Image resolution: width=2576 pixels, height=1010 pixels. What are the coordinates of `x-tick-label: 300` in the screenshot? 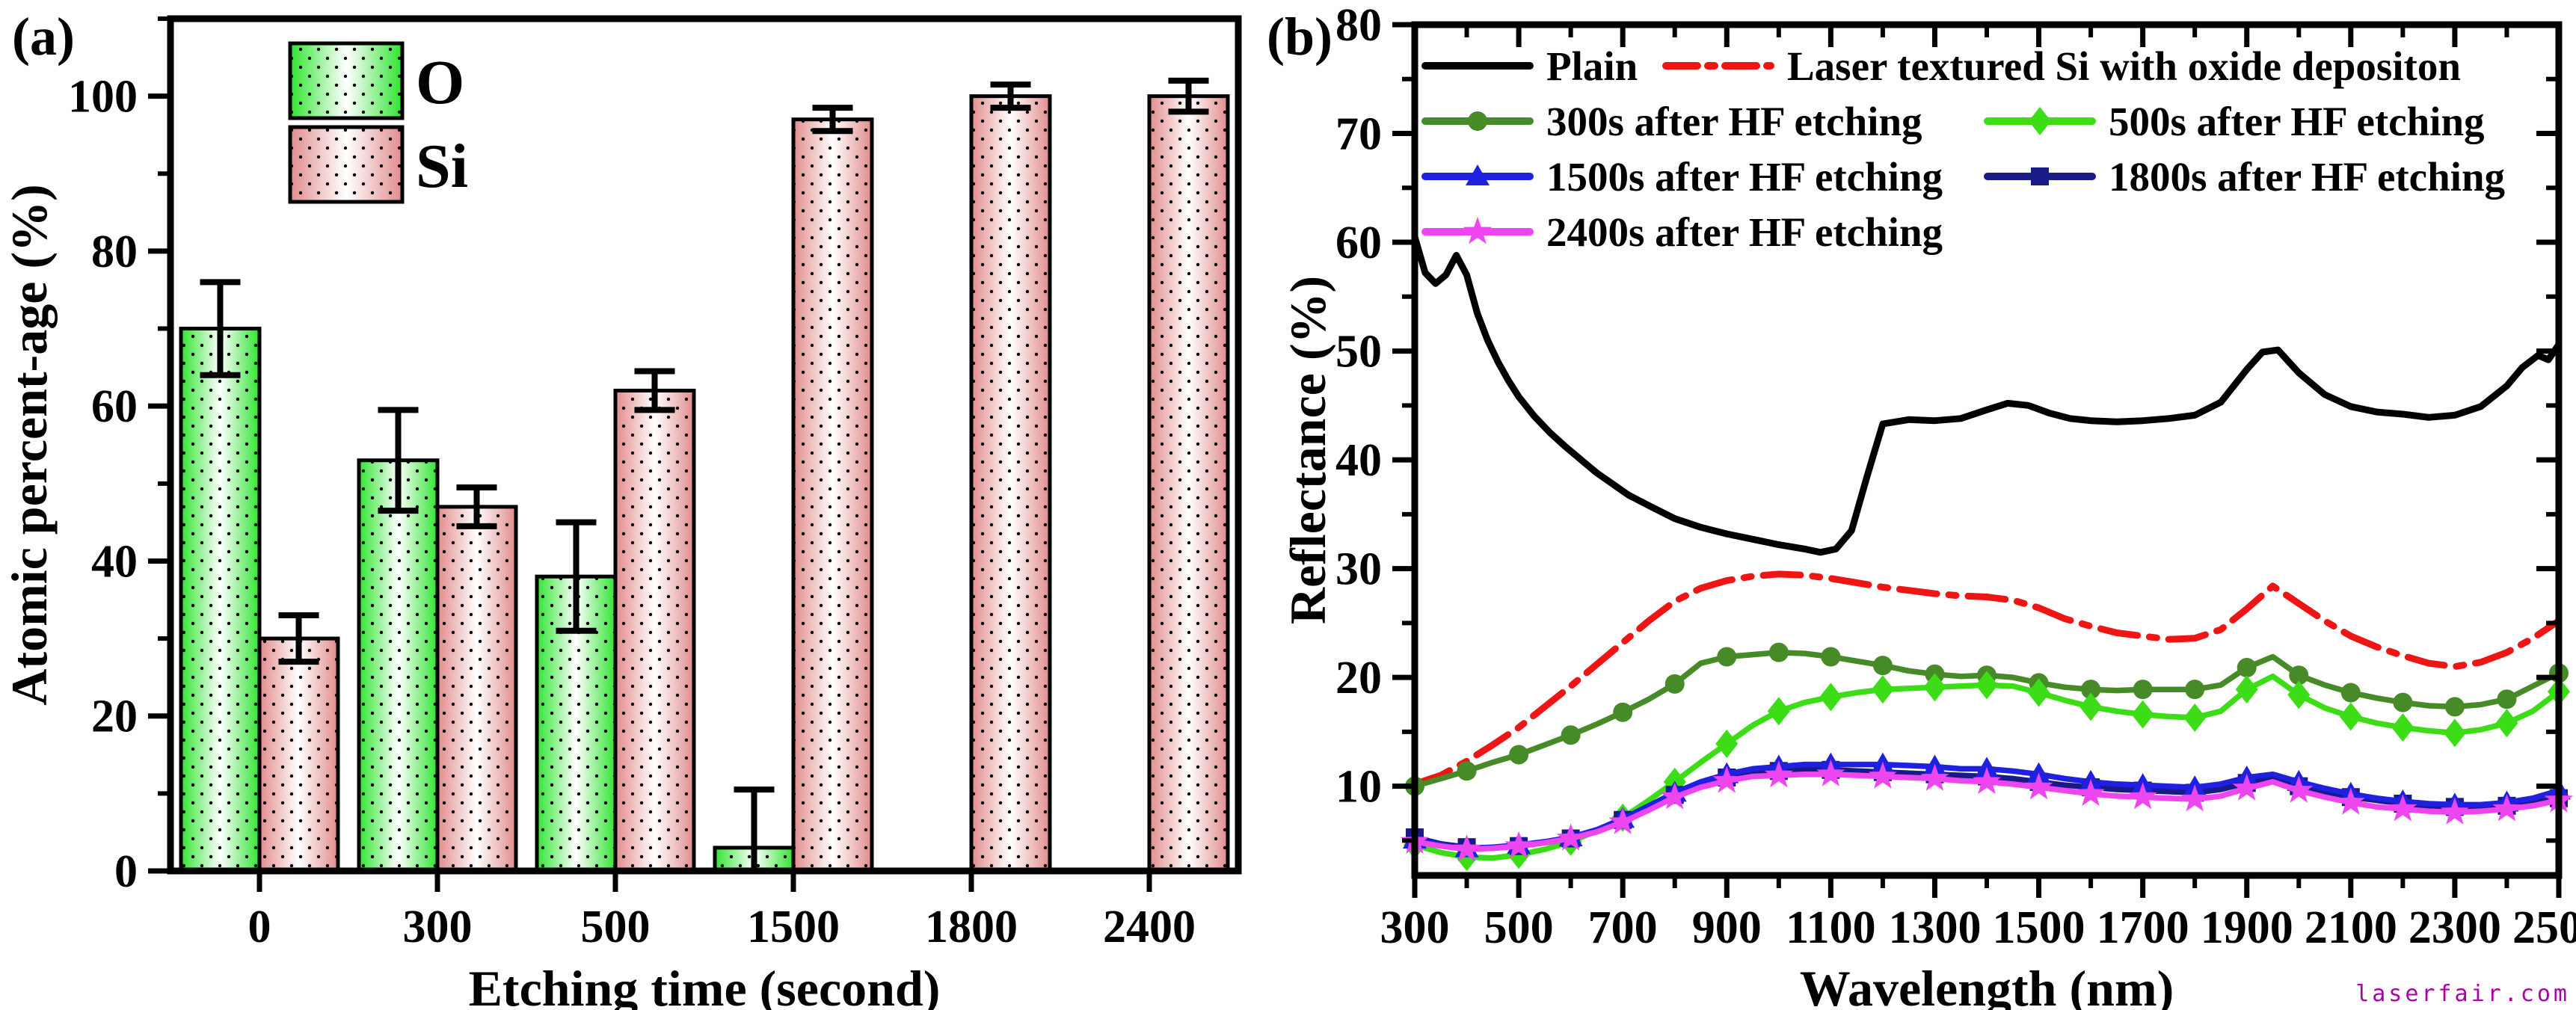 It's located at (1415, 927).